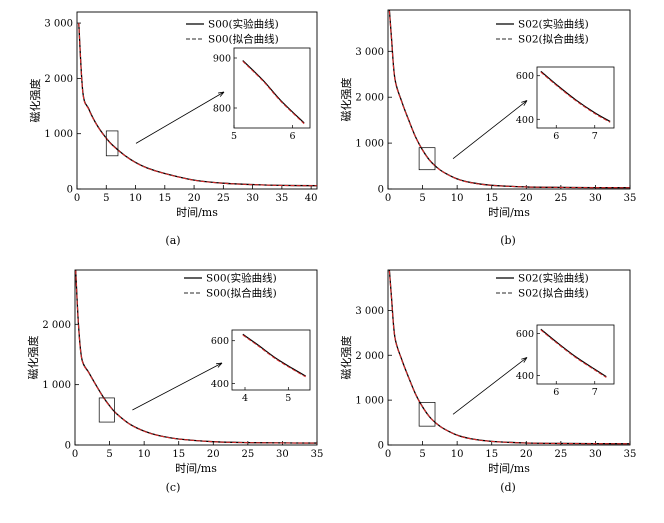  I want to click on legend-entry-label: S00(实验曲线), so click(241, 278).